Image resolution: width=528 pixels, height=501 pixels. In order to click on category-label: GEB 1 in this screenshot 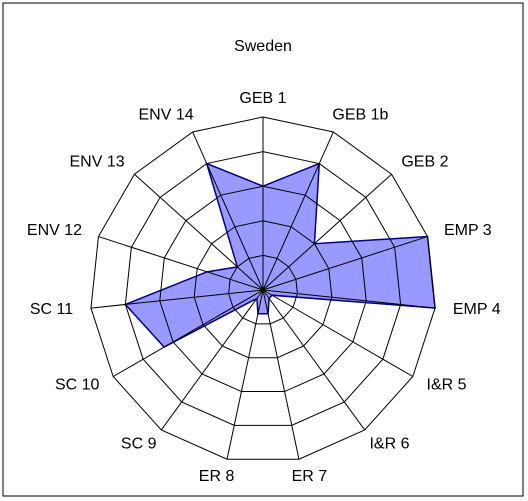, I will do `click(262, 98)`.